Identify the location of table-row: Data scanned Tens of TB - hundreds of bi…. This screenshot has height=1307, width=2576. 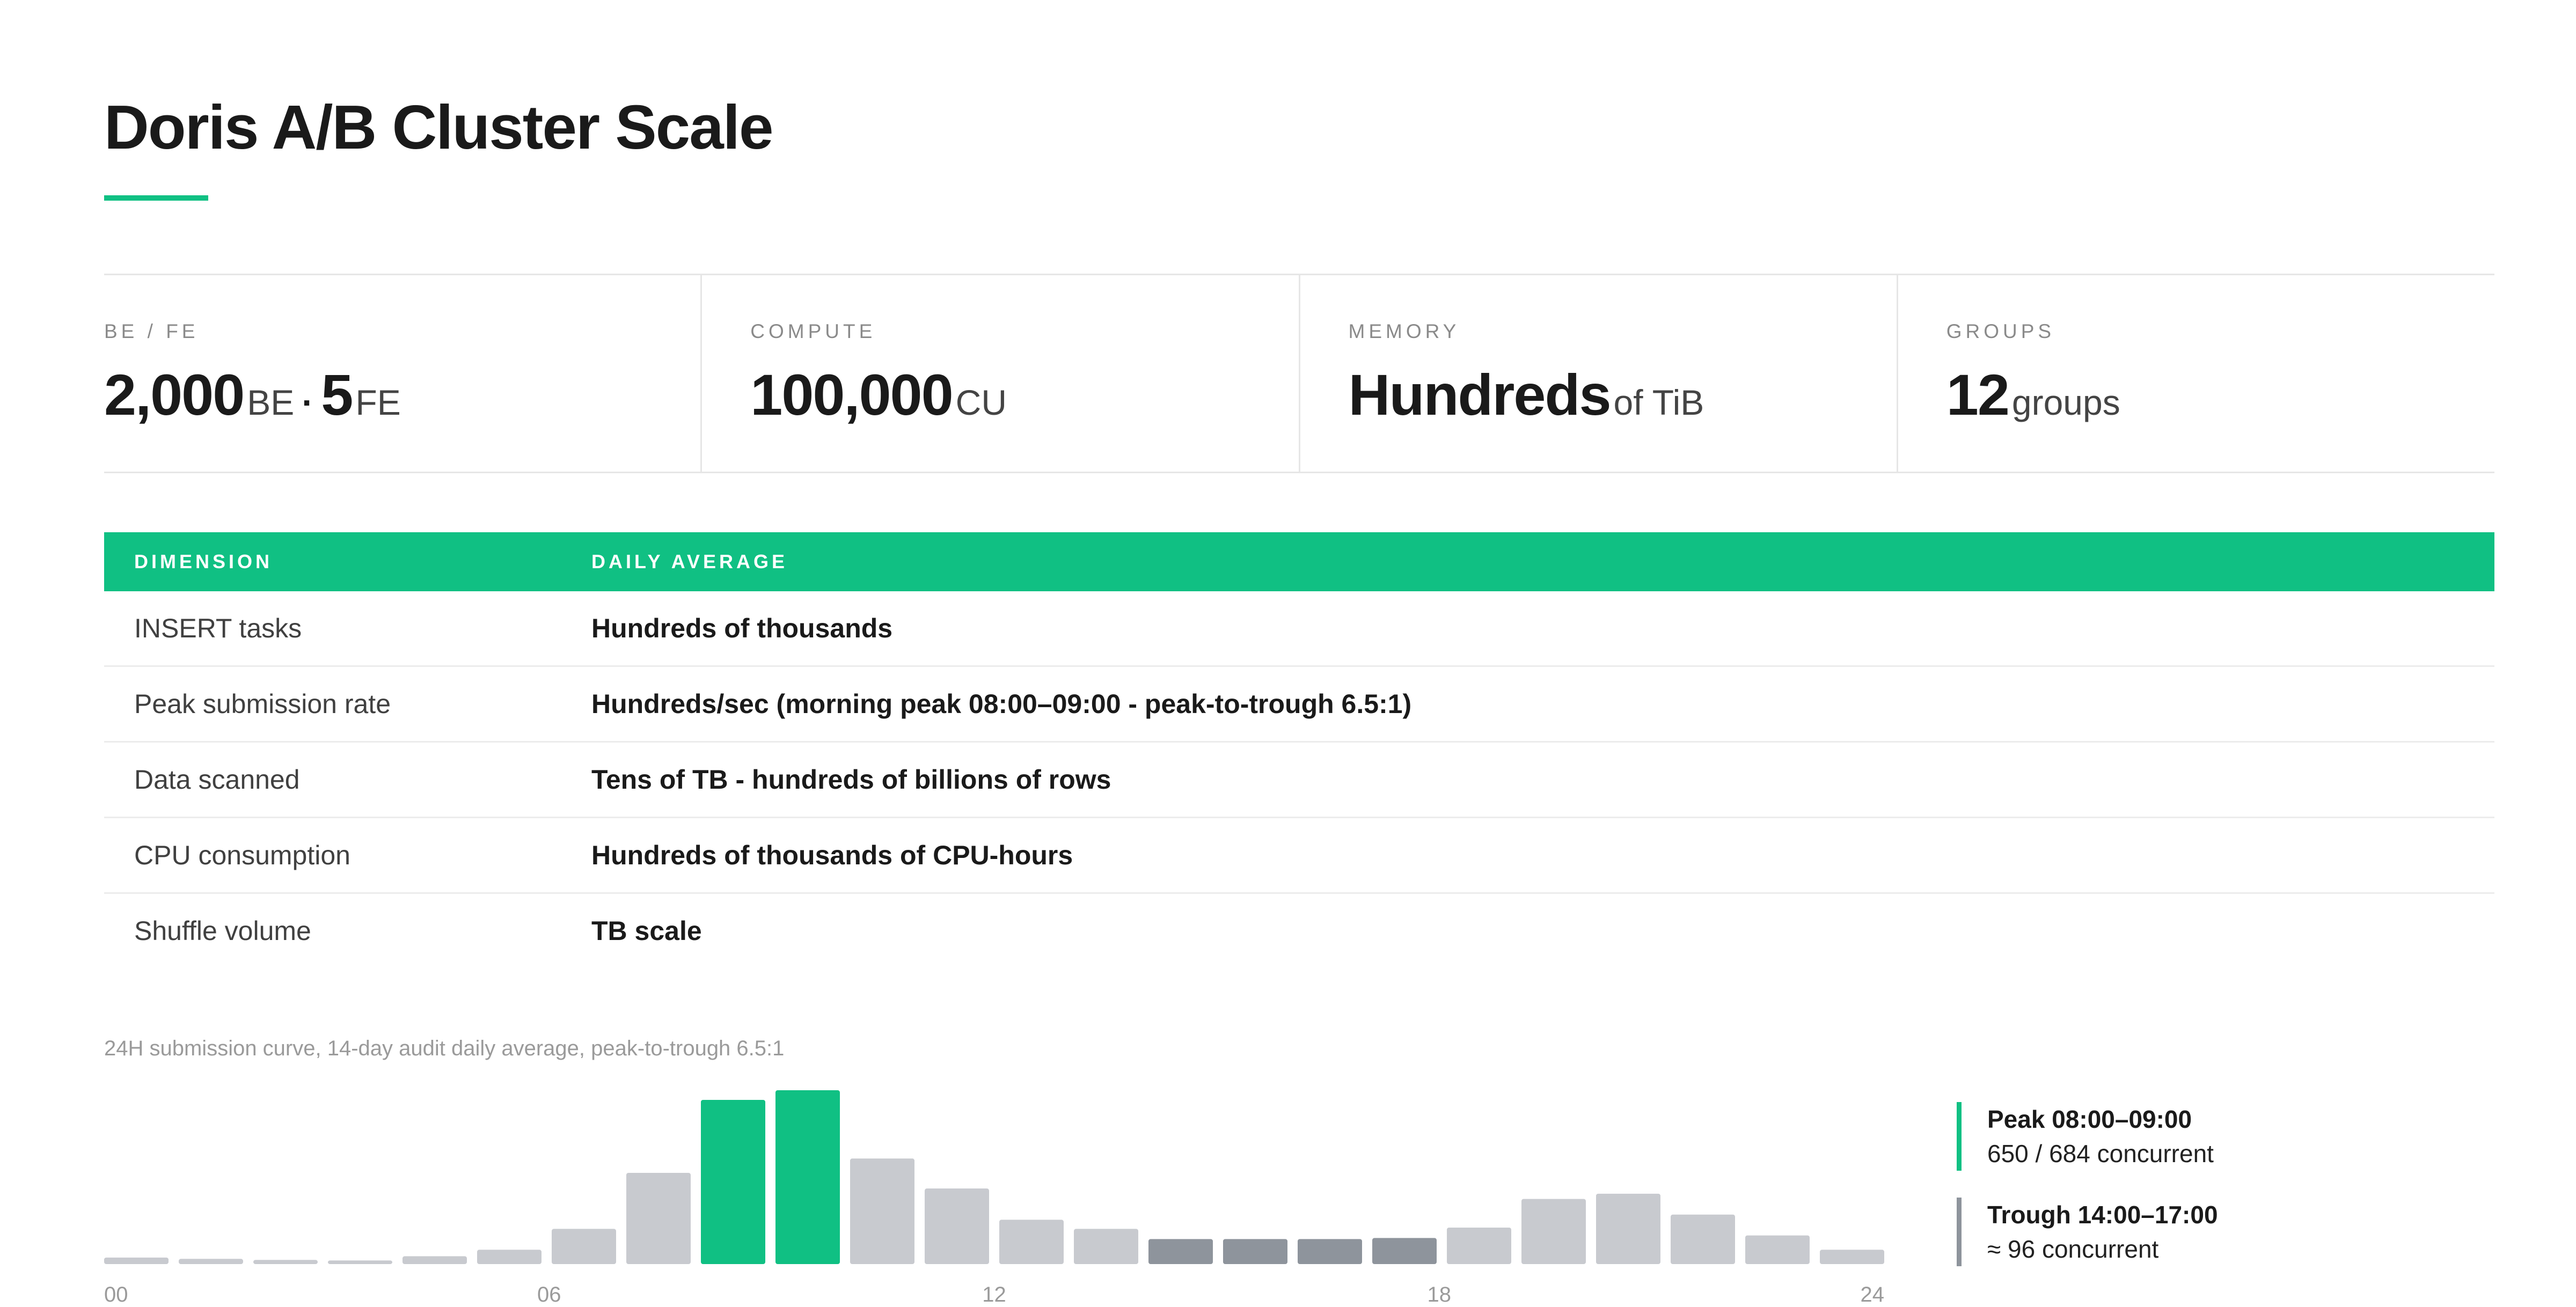
(1299, 780).